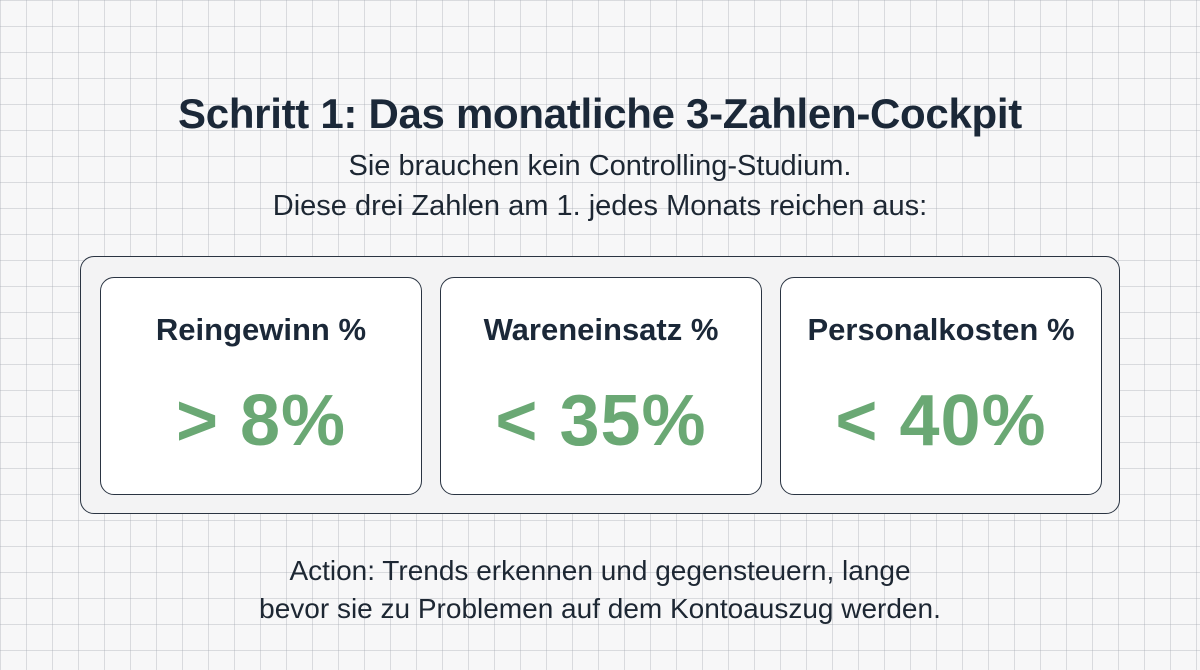 Image resolution: width=1200 pixels, height=670 pixels. Describe the element at coordinates (601, 329) in the screenshot. I see `metric-label: Wareneinsatz %` at that location.